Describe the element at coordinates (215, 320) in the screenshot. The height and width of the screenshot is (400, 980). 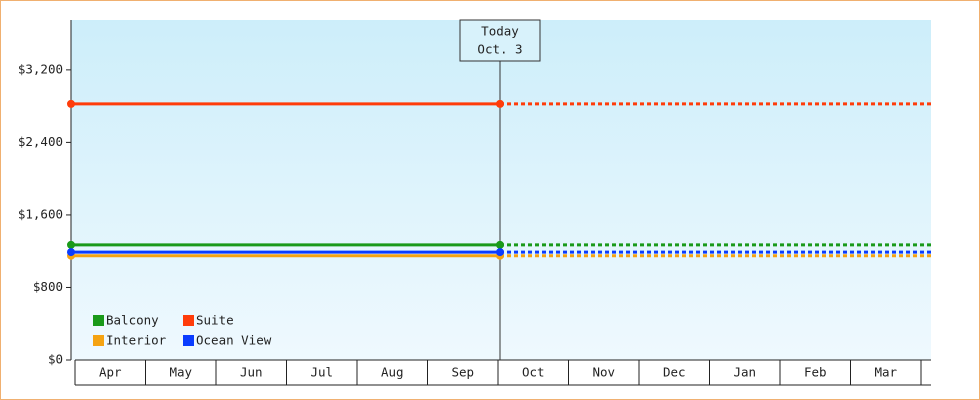
I see `legend-label: Suite` at that location.